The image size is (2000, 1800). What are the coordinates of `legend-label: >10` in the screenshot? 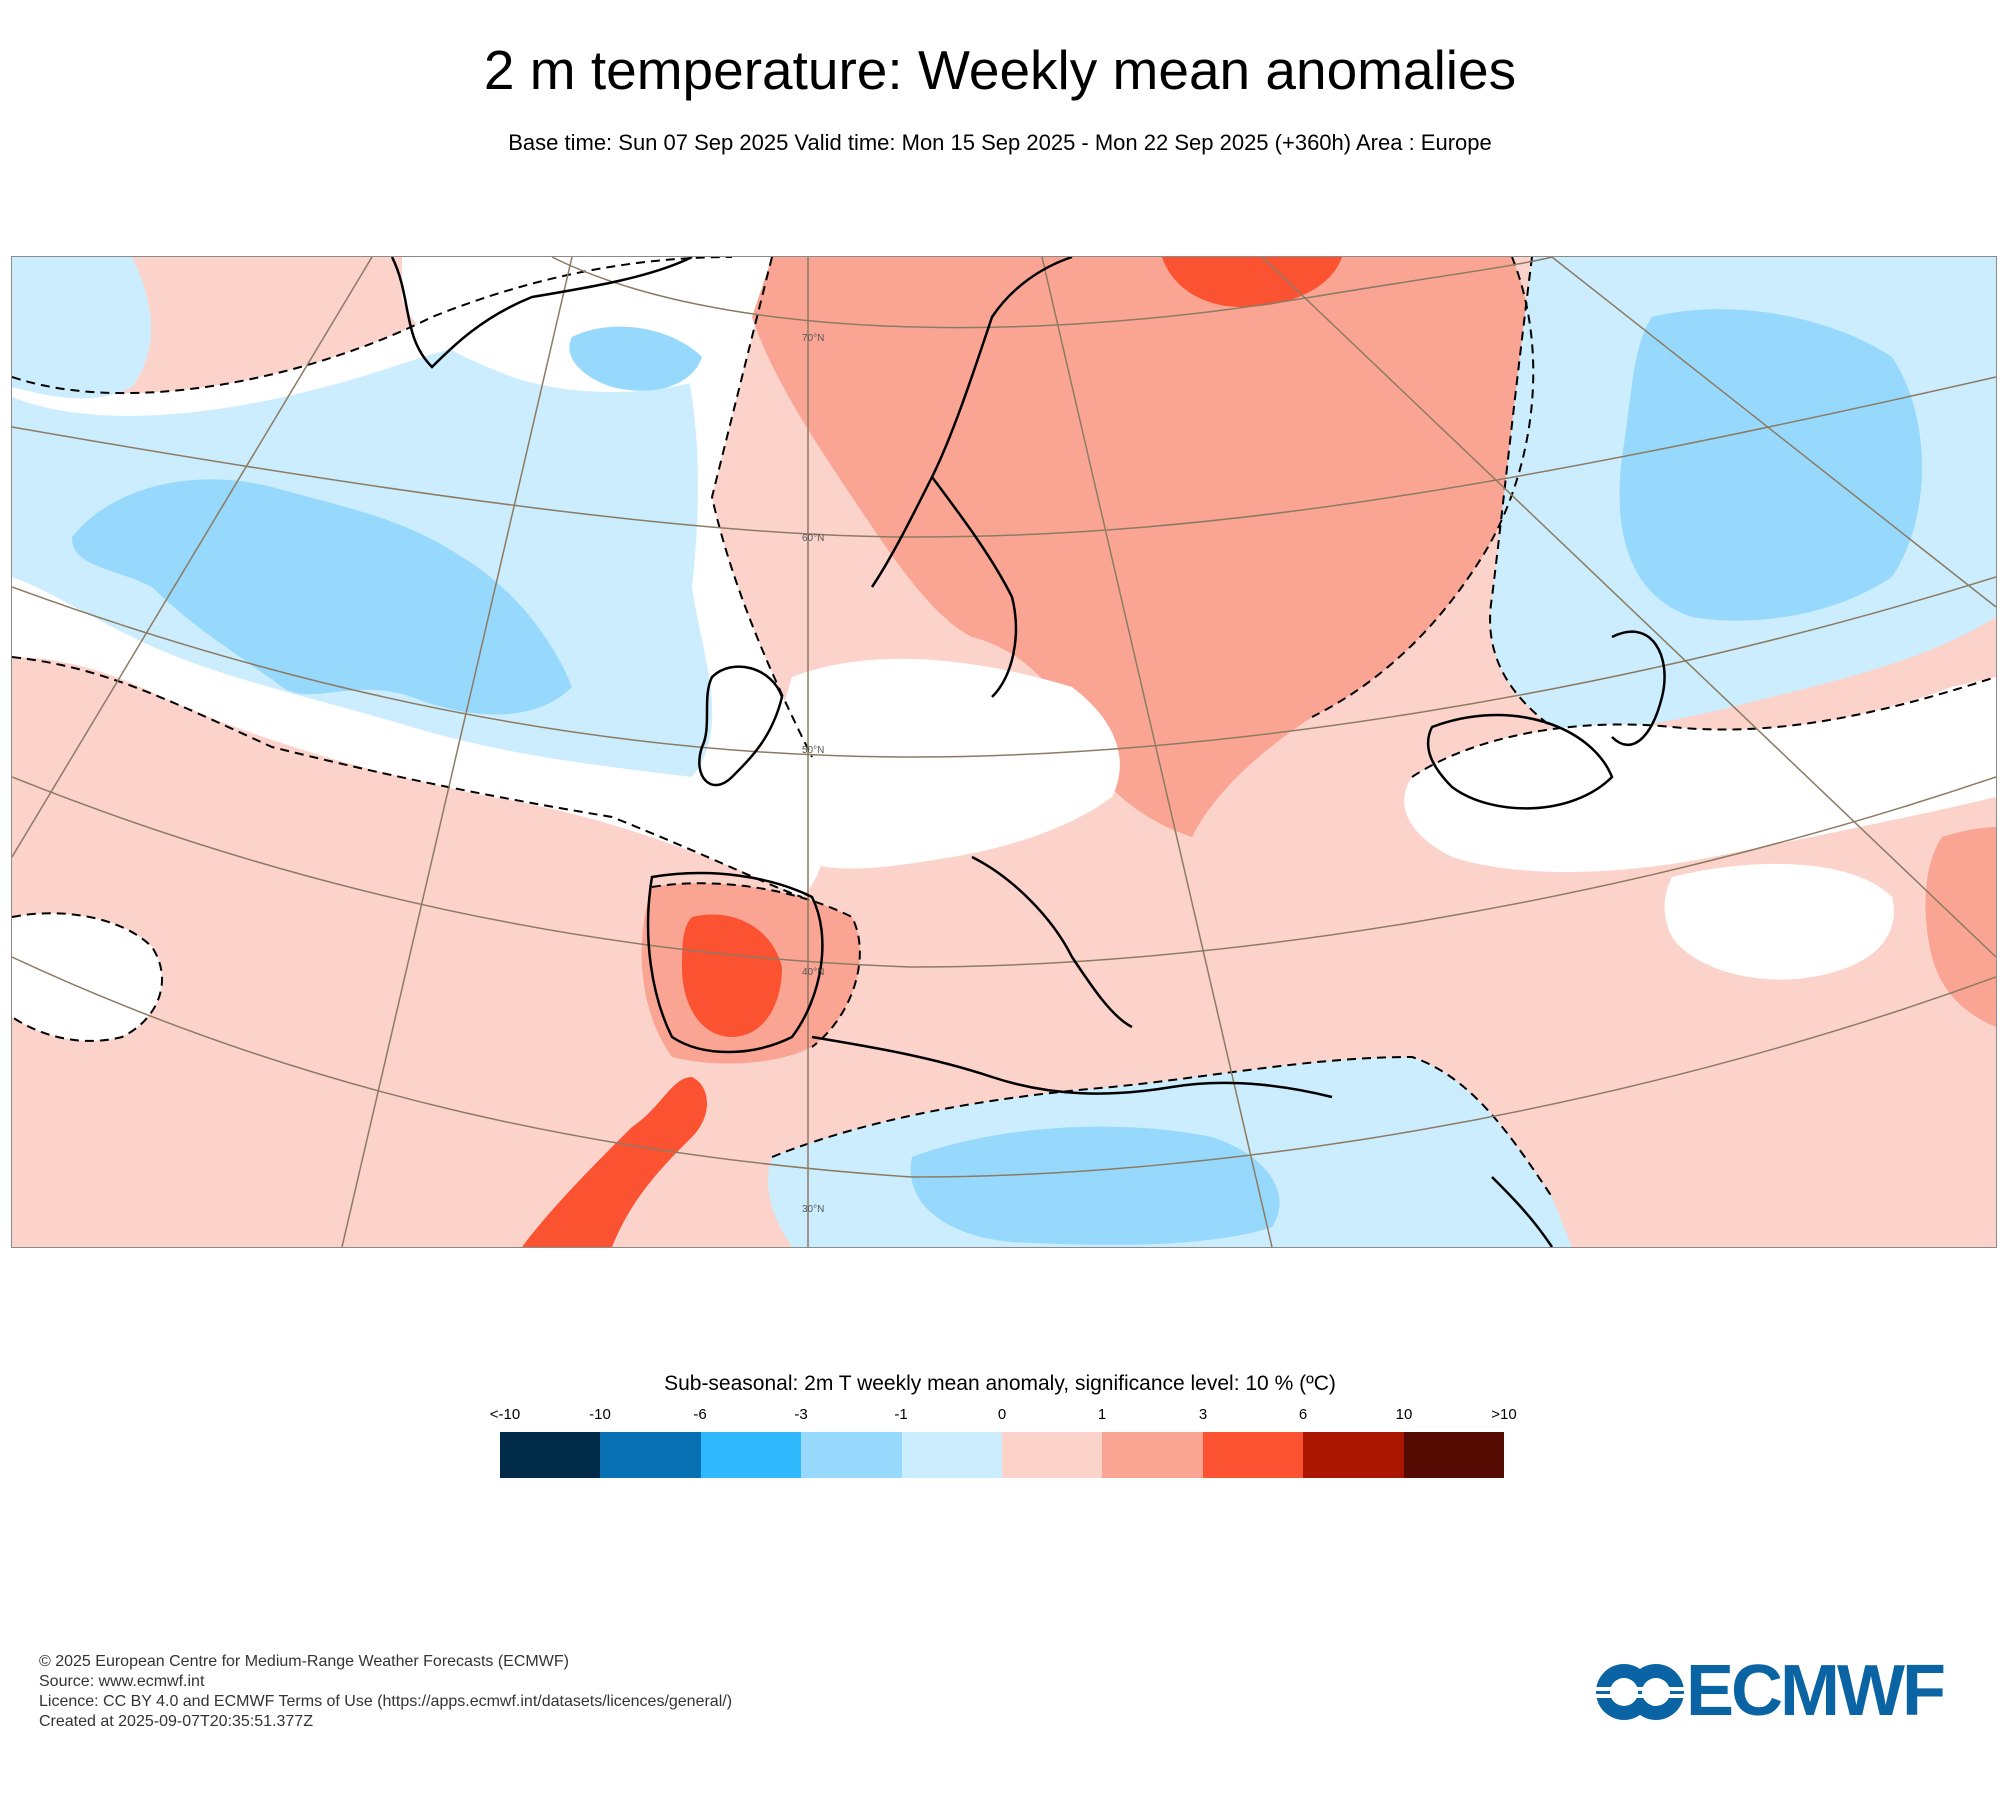 It's located at (1504, 1414).